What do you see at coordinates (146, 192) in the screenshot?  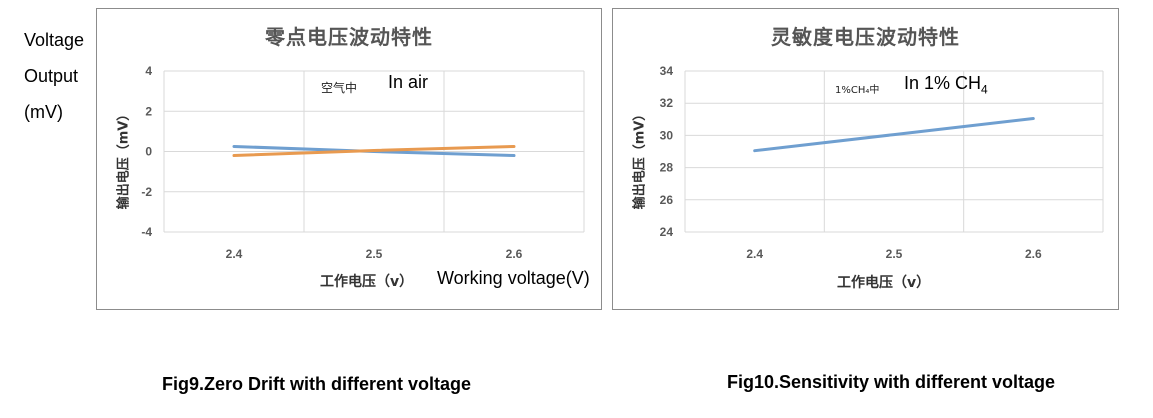 I see `y-tick-label: -2` at bounding box center [146, 192].